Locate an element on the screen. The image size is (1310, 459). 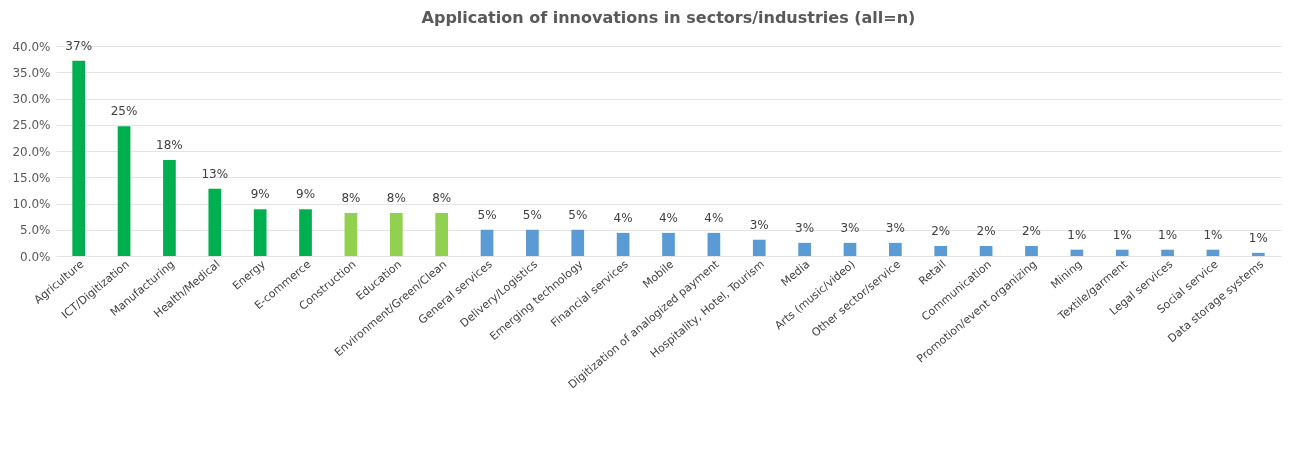
data-label: 37% is located at coordinates (79, 45).